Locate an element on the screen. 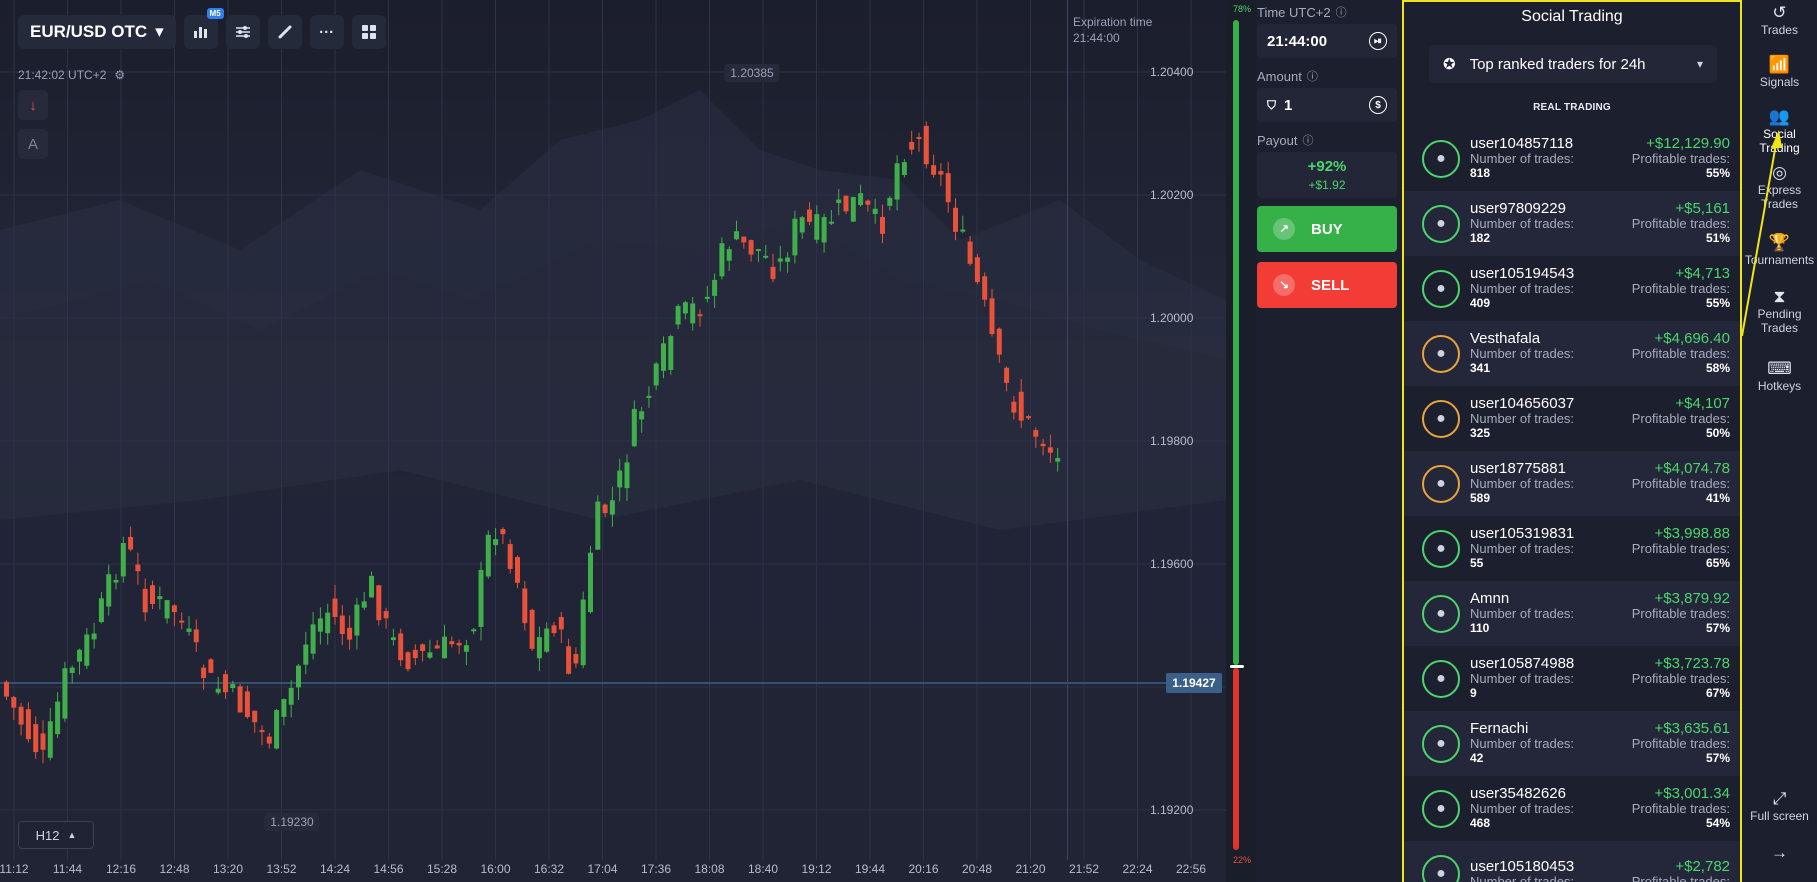  expiration-label: Expiration time is located at coordinates (1113, 22).